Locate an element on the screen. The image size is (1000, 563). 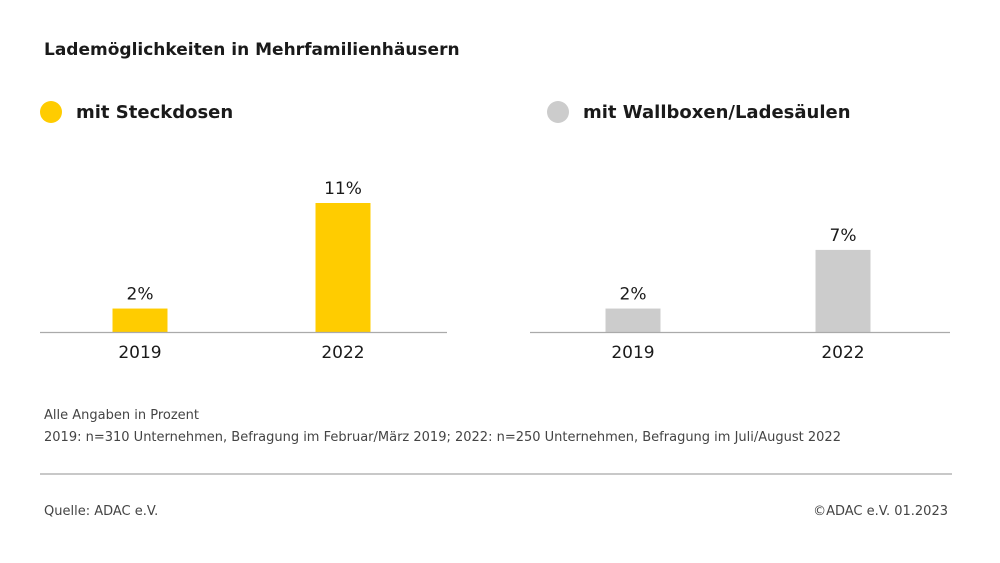
copyright-text: ©ADAC e.V. 01.2023 is located at coordinates (880, 511).